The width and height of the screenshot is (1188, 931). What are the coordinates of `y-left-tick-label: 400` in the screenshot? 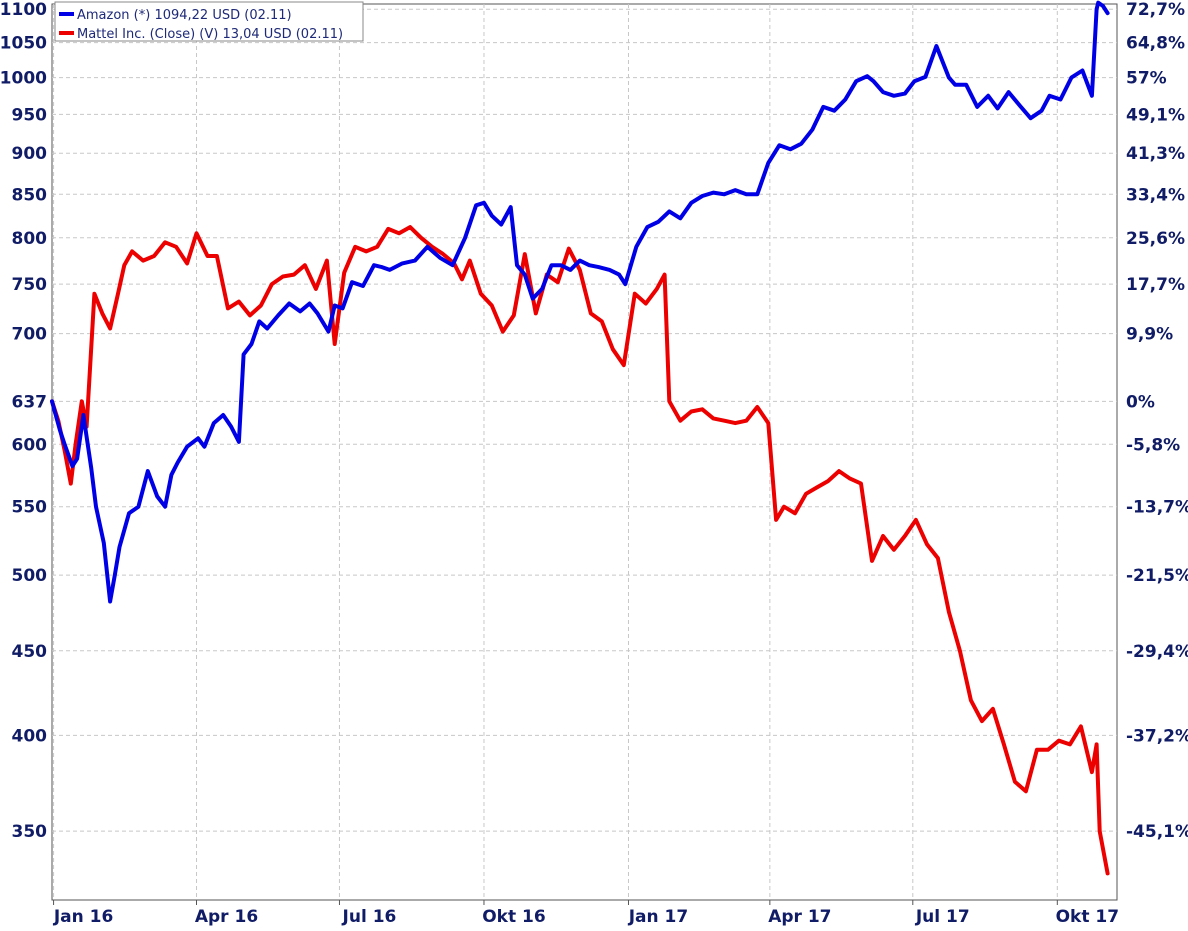 It's located at (30, 736).